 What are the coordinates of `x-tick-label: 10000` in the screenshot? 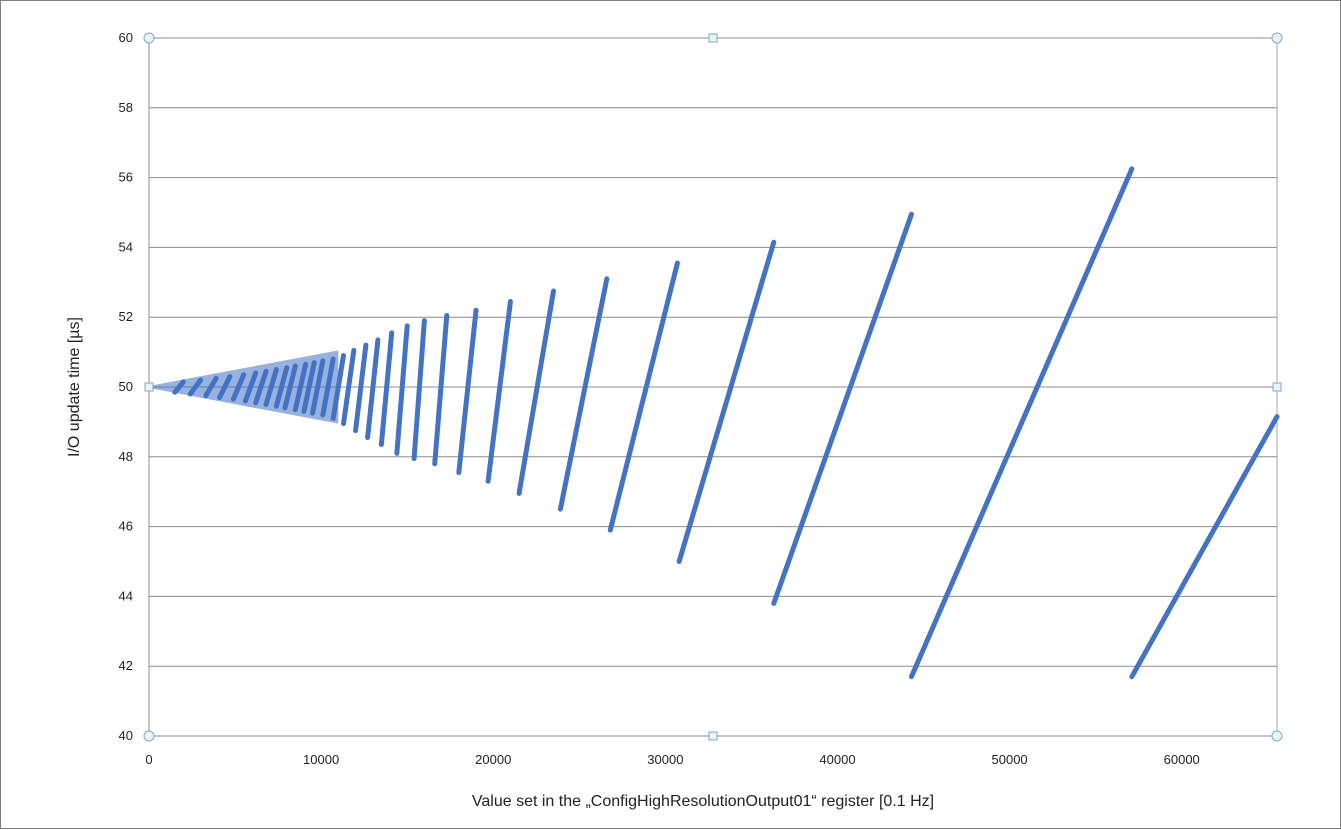 It's located at (321, 759).